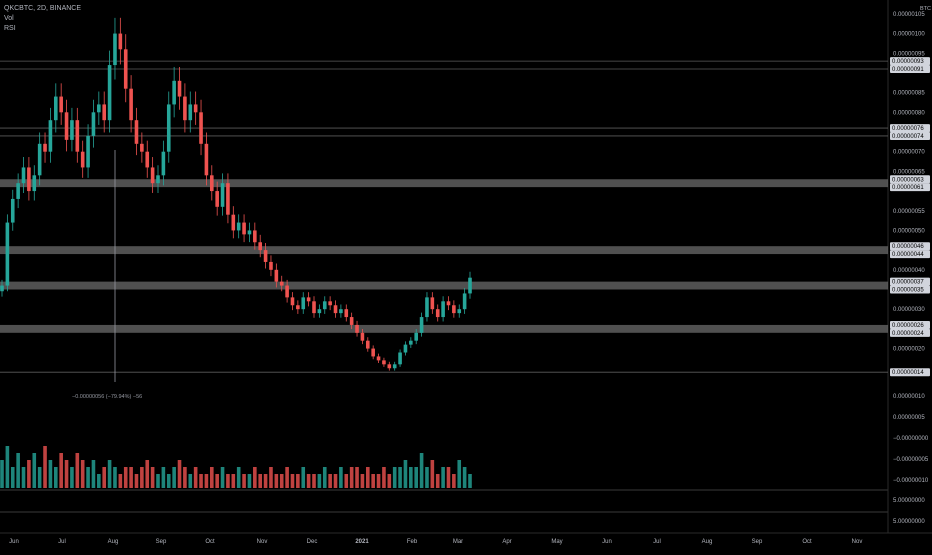  I want to click on time-tick-label: Apr, so click(506, 542).